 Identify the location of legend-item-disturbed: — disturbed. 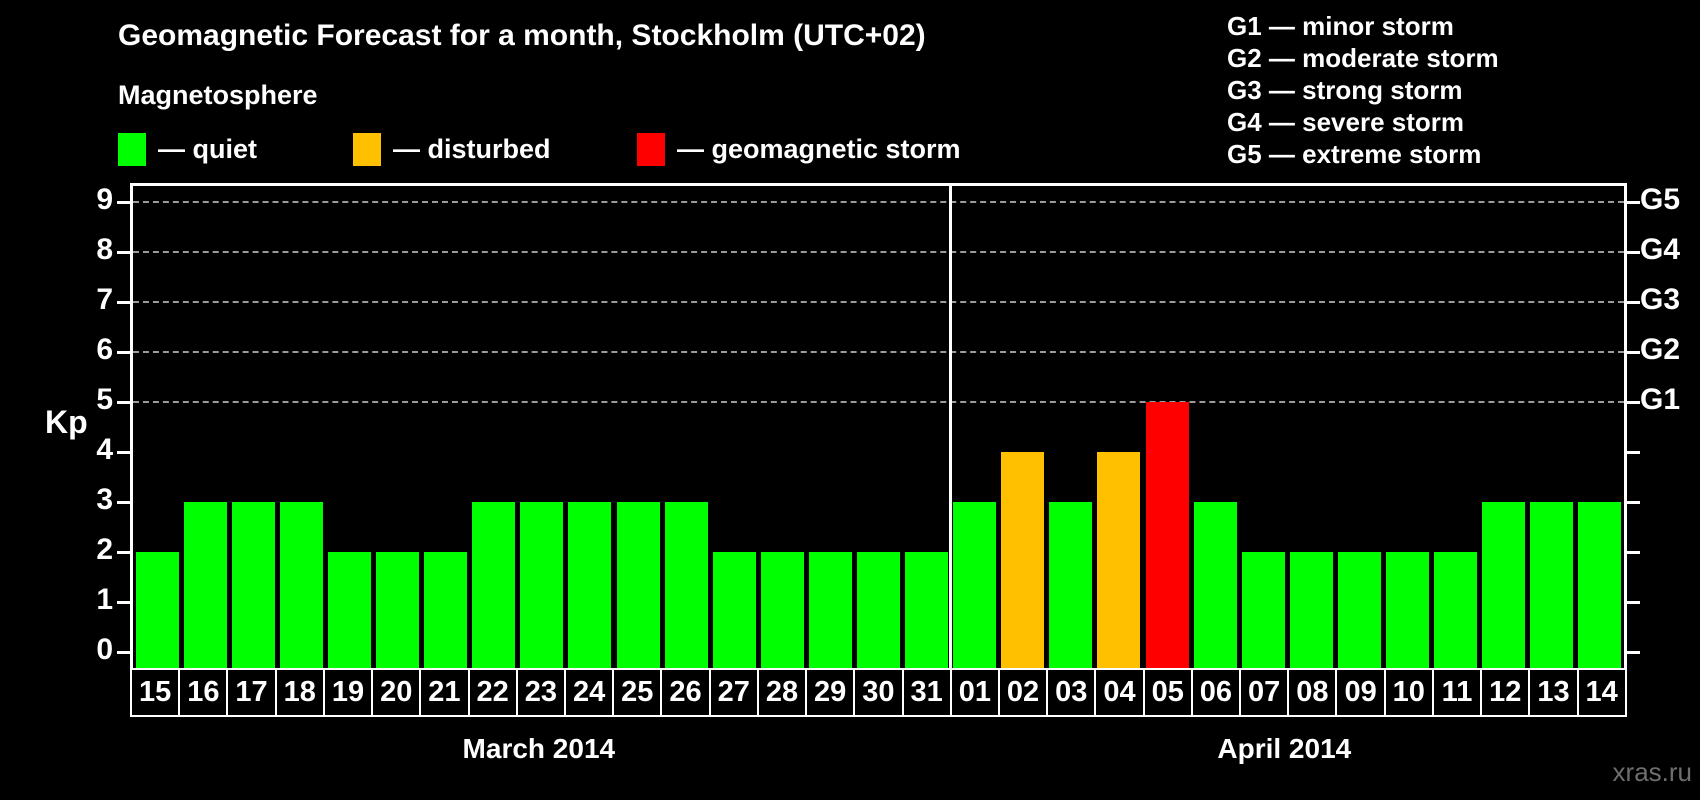
(452, 149).